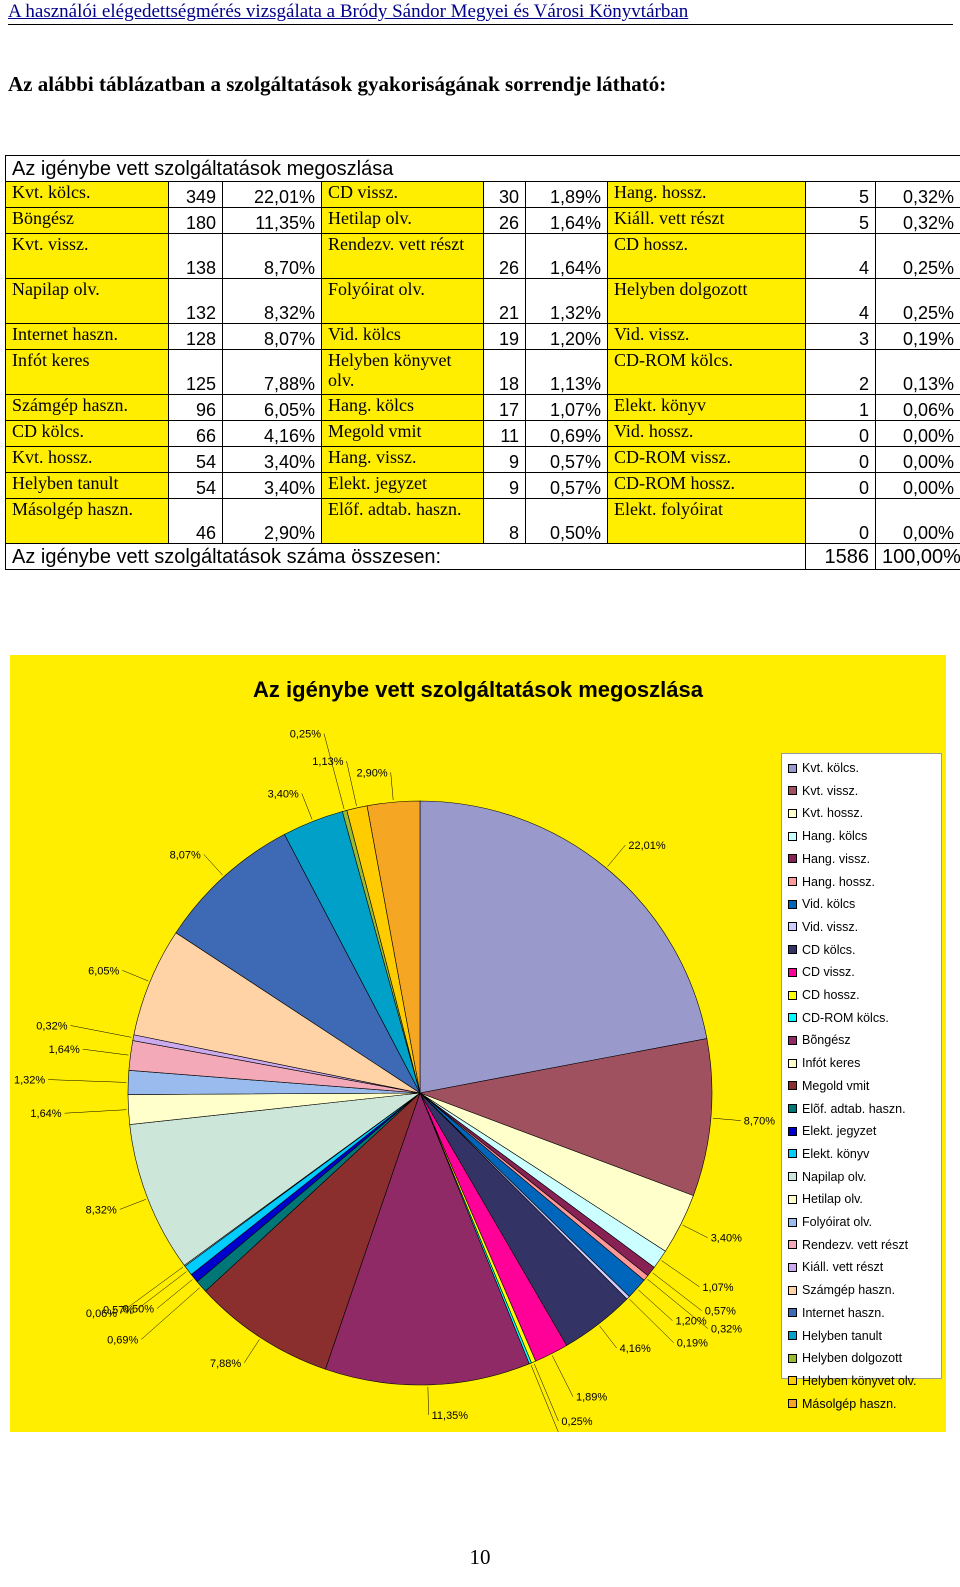 This screenshot has width=960, height=1587. I want to click on percent-cell: 1,64%, so click(566, 220).